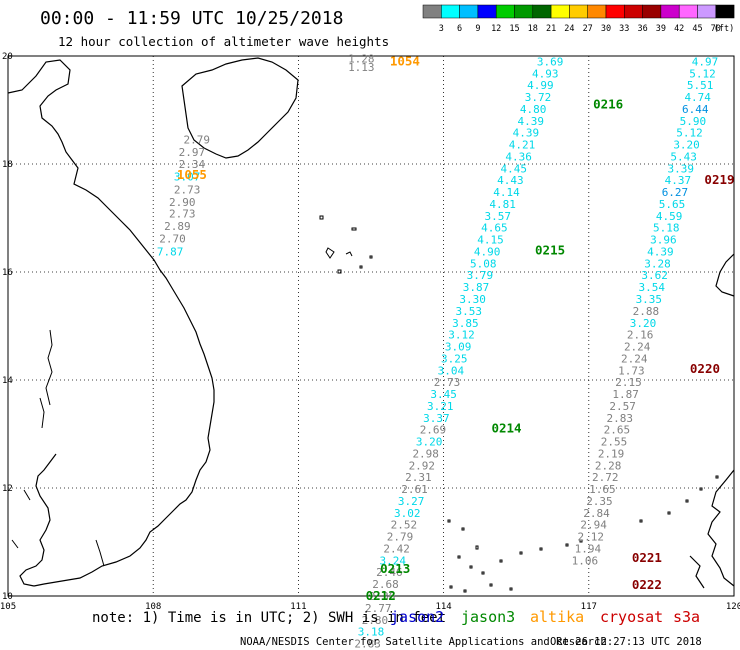  Describe the element at coordinates (182, 202) in the screenshot. I see `swh-value-label: 2.90` at that location.